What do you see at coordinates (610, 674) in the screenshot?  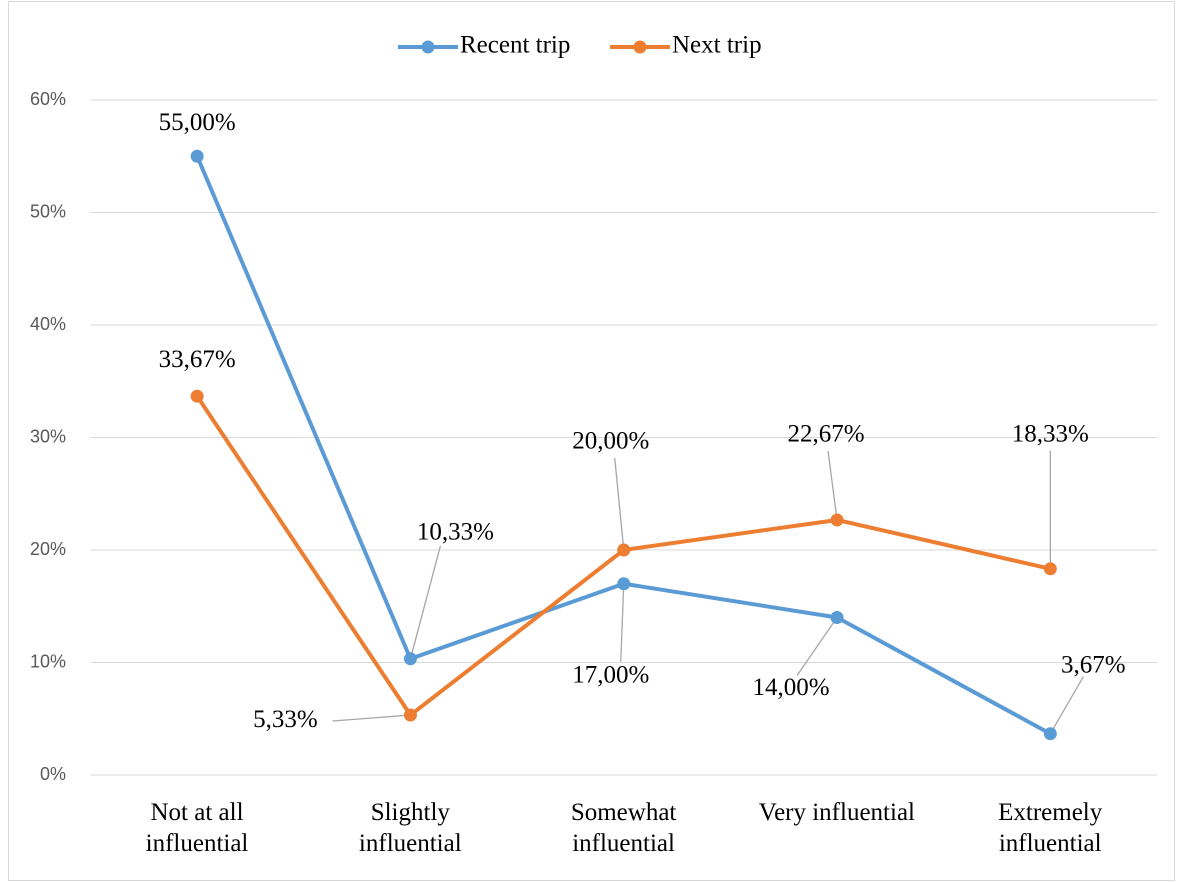 I see `data-label: 17,00%` at bounding box center [610, 674].